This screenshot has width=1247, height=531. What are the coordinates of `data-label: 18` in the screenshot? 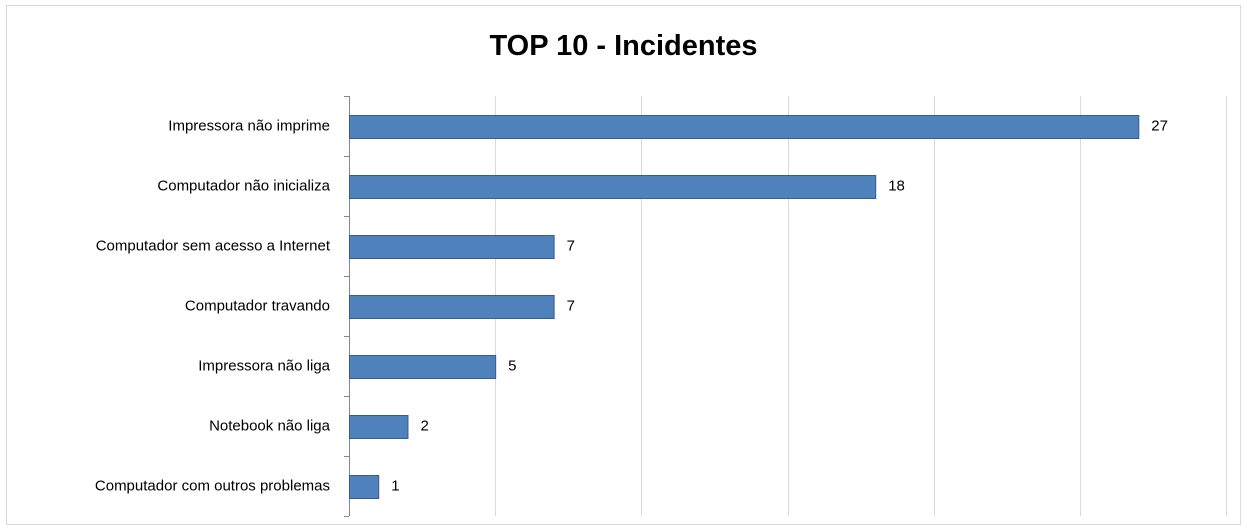 It's located at (896, 186).